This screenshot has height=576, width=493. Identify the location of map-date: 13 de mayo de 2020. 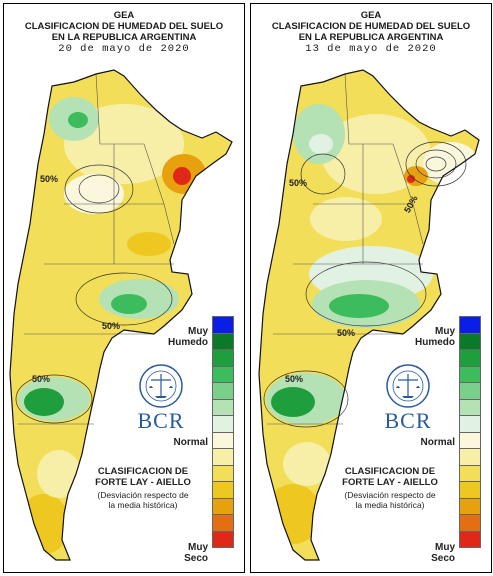
(371, 49).